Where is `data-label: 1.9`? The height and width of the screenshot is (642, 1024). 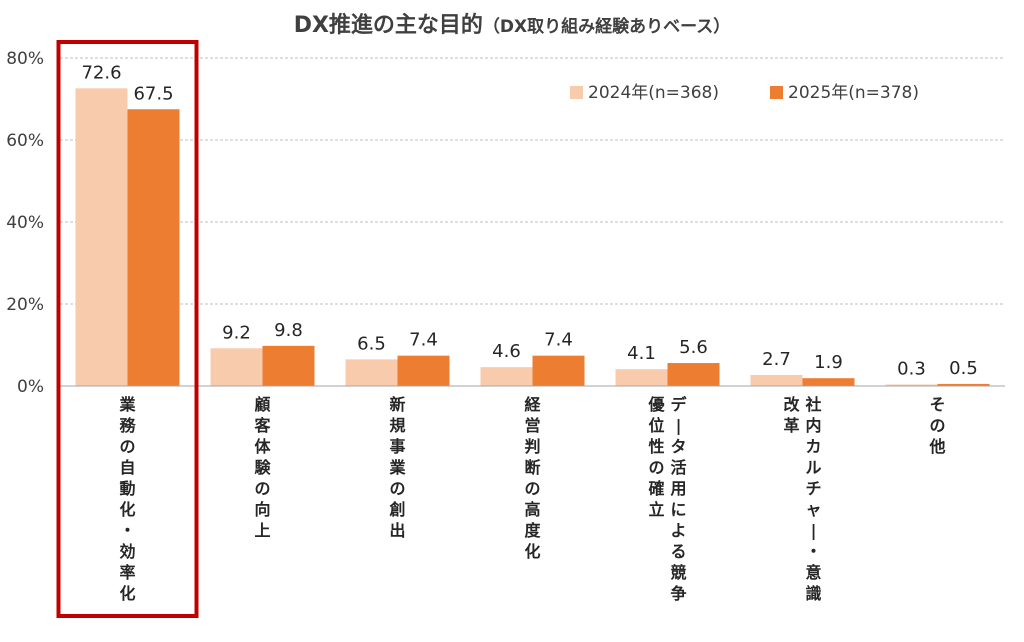 data-label: 1.9 is located at coordinates (828, 362).